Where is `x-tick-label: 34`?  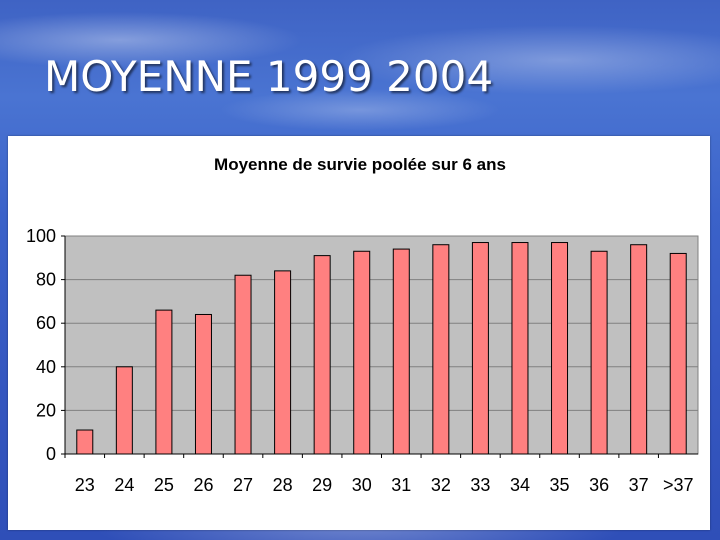 x-tick-label: 34 is located at coordinates (520, 485).